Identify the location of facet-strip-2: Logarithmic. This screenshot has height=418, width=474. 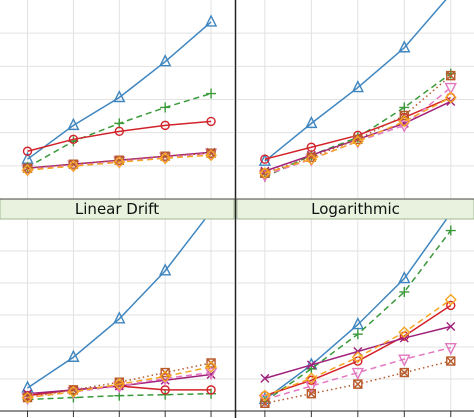
(355, 209).